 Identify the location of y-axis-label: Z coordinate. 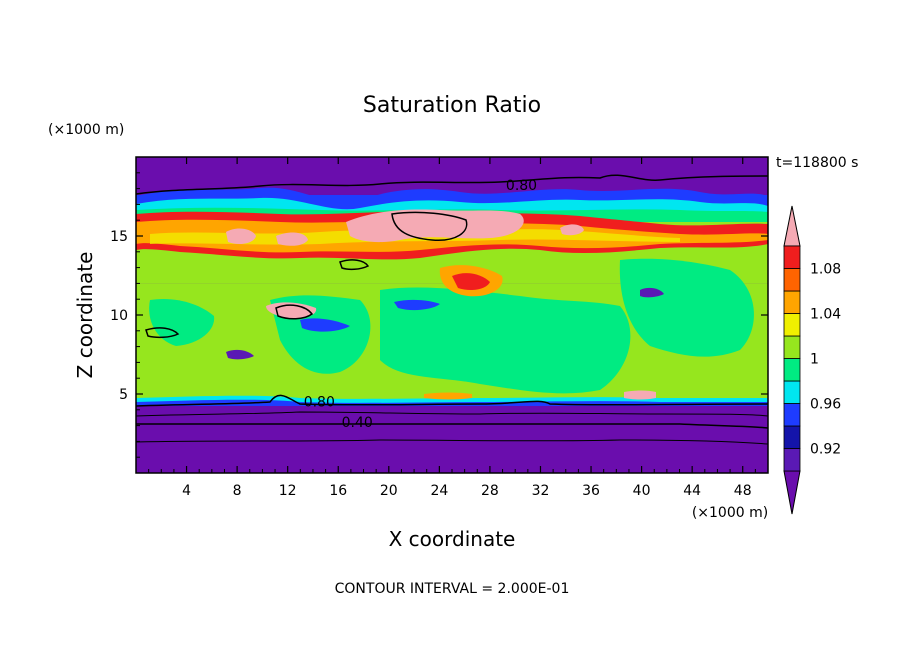
(85, 315).